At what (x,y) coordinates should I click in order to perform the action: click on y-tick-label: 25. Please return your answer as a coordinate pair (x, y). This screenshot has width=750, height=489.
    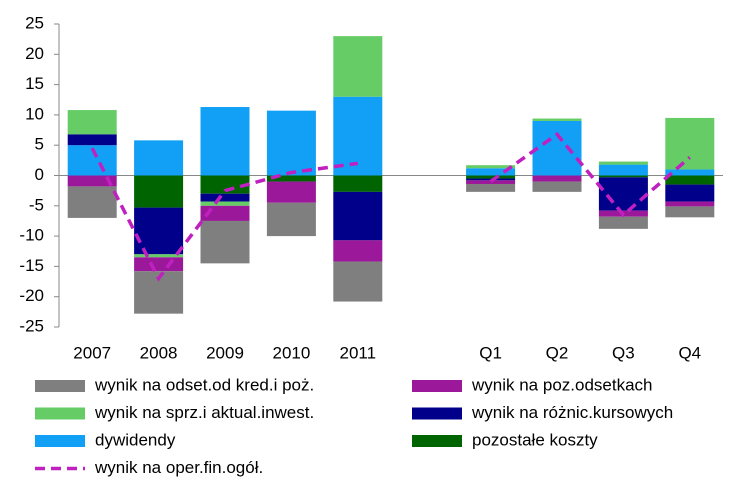
    Looking at the image, I should click on (34, 22).